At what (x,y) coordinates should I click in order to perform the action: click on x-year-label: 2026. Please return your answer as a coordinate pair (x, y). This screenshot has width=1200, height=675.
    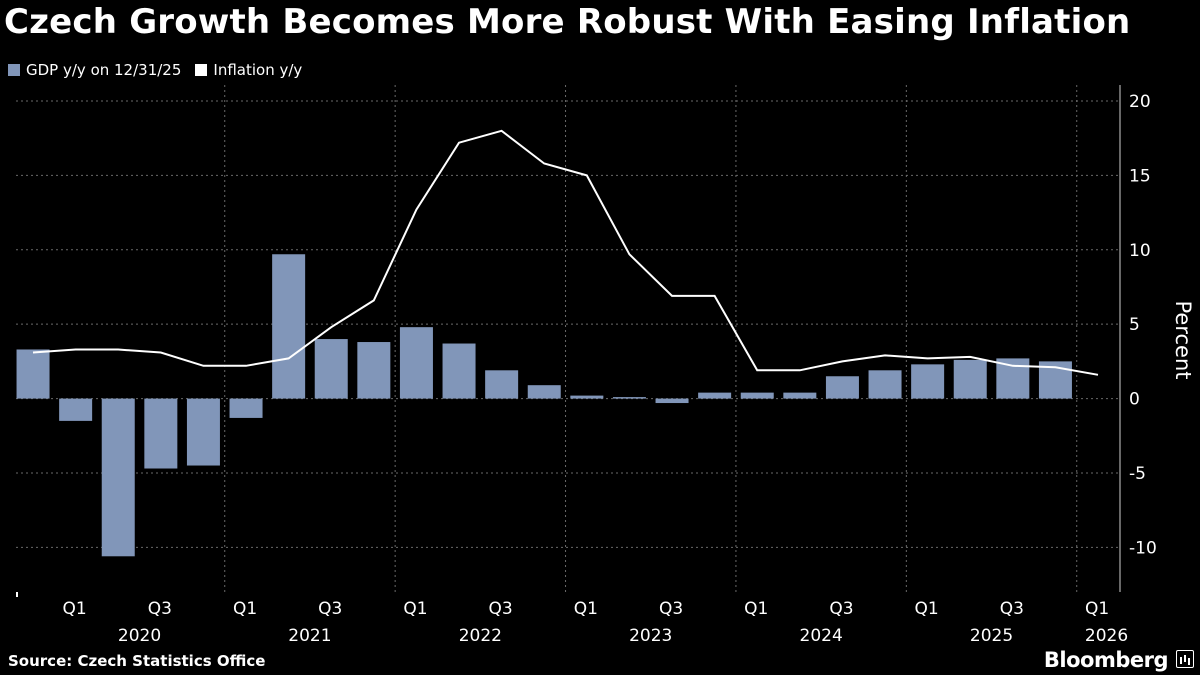
    Looking at the image, I should click on (1106, 636).